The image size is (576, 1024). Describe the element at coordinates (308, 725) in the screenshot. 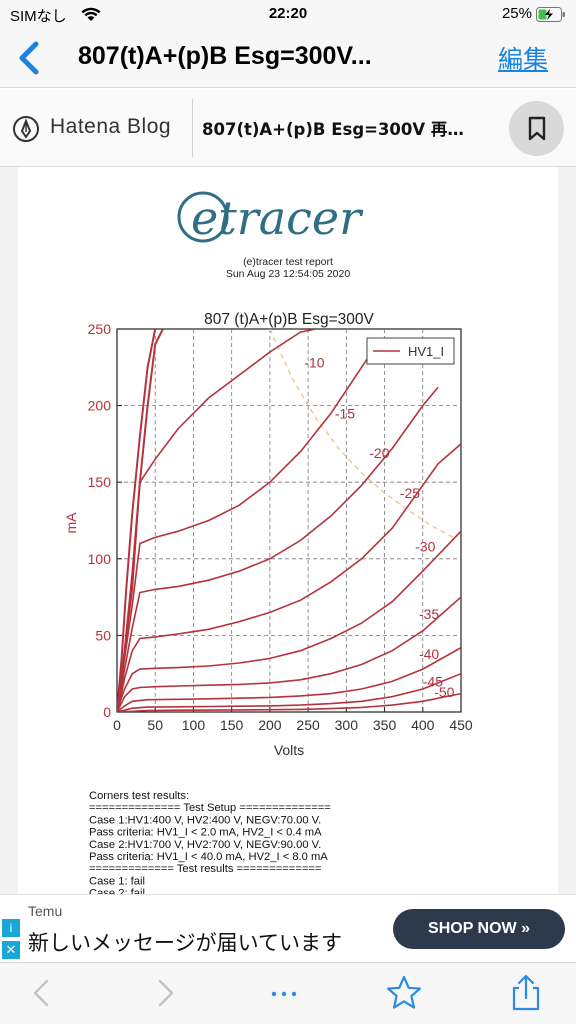

I see `x-tick-label: 250` at that location.